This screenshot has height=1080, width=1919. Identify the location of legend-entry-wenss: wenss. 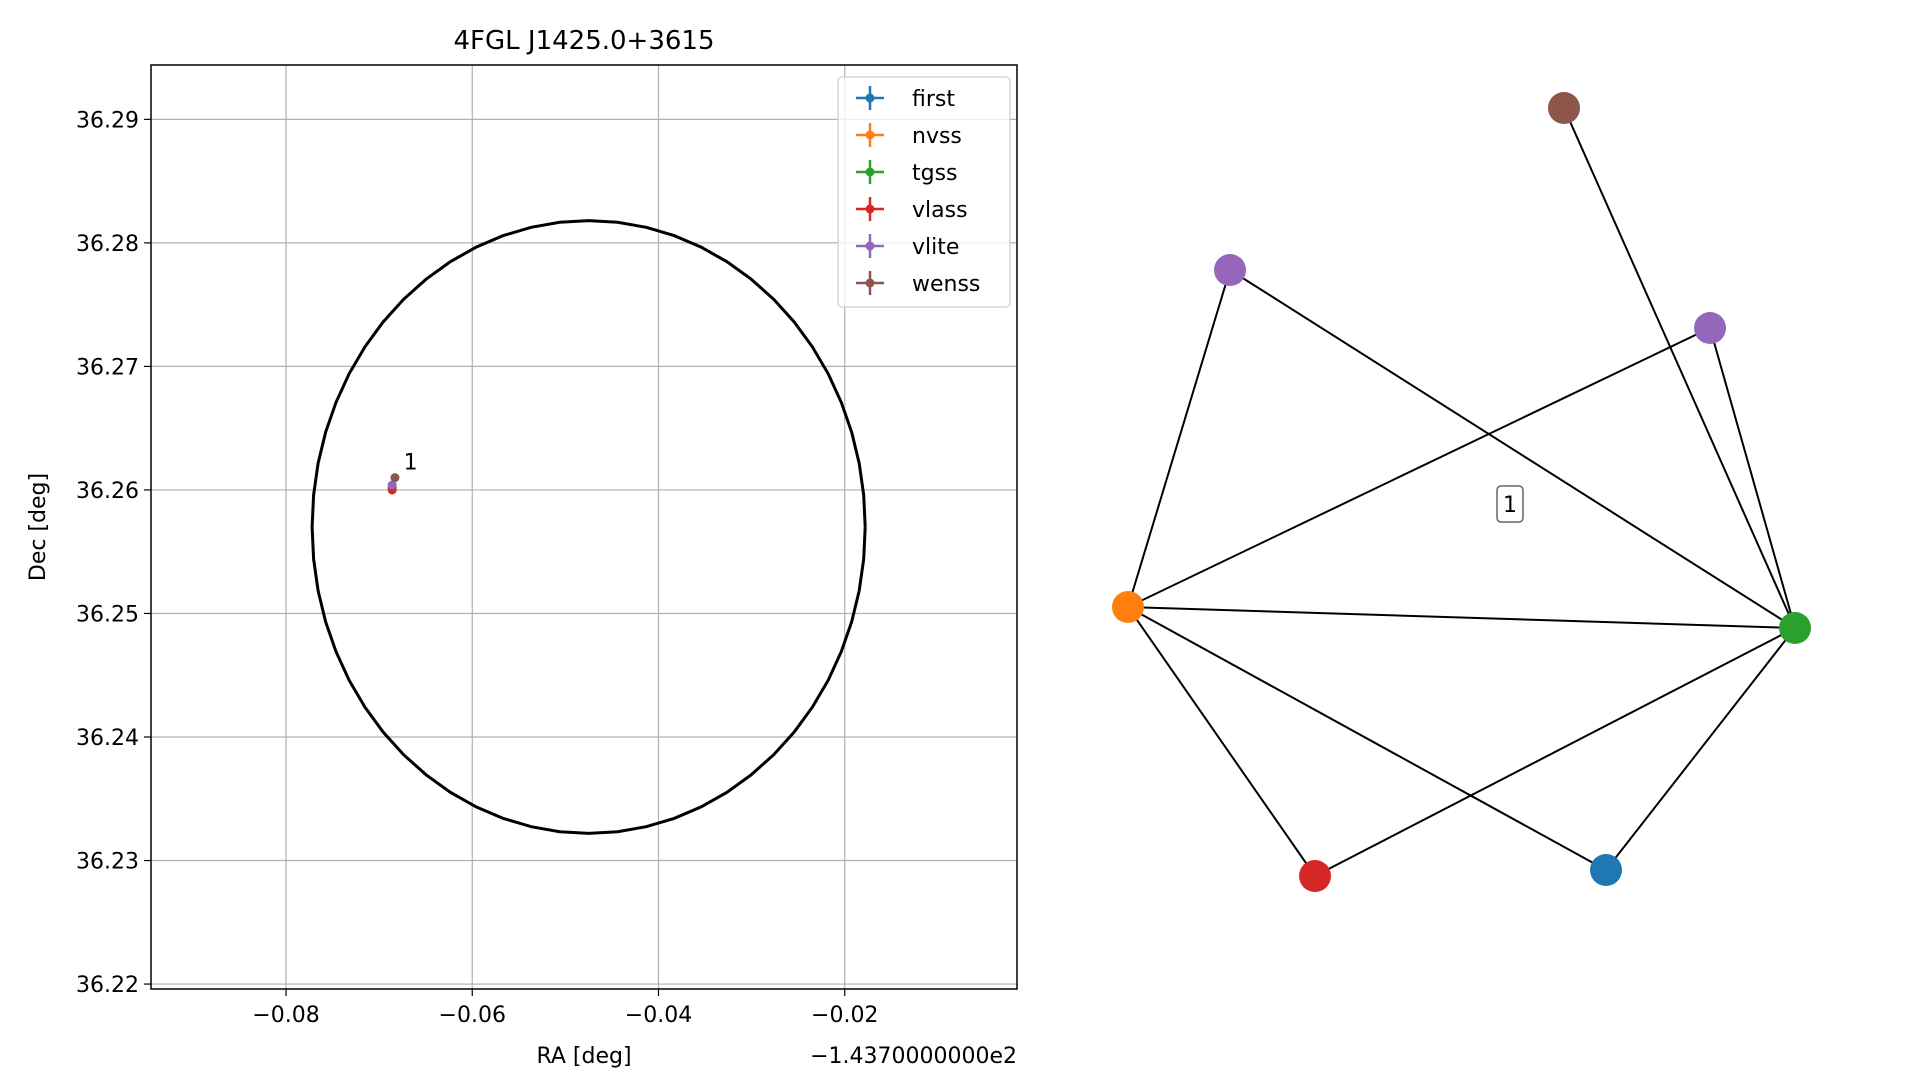
(918, 284).